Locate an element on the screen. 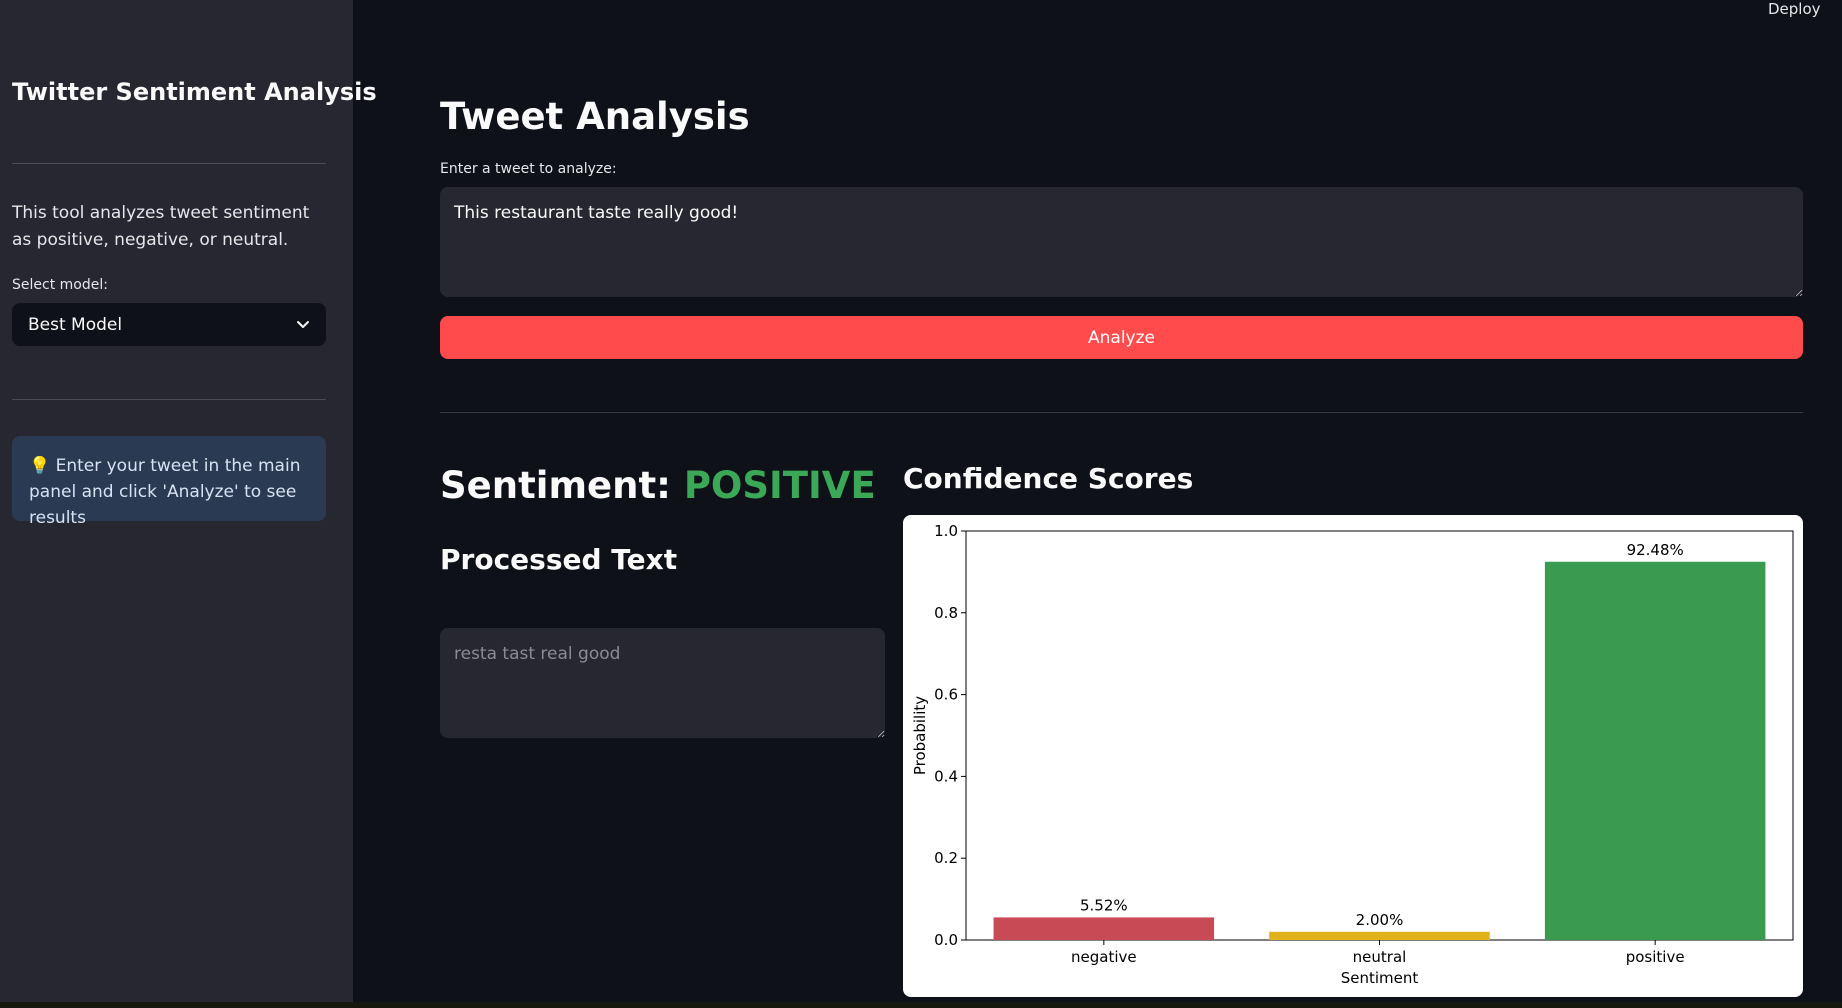 The image size is (1842, 1008). data-label-neutral: 2.00% is located at coordinates (1380, 920).